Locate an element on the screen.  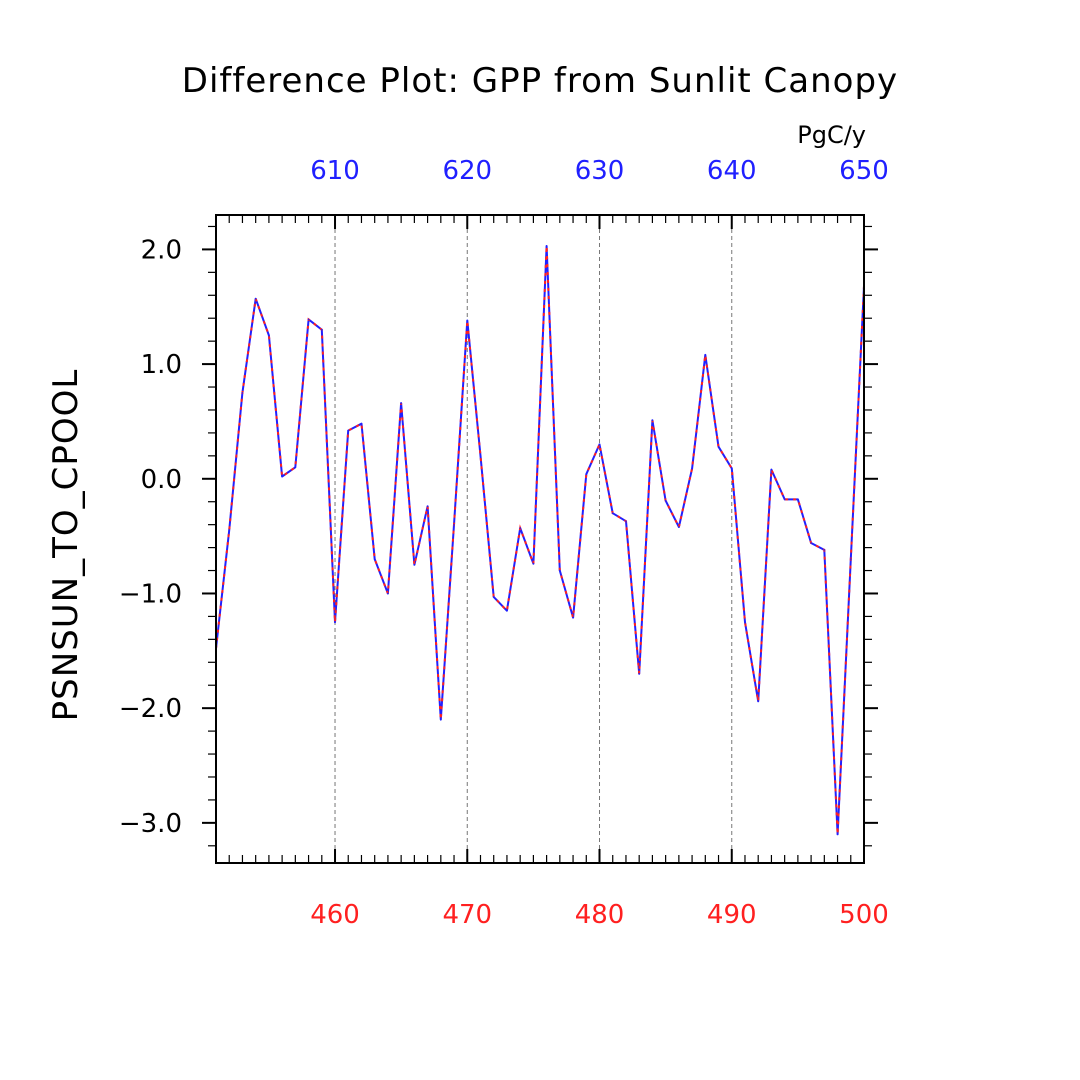
y-axis-label: PSNSUN_TO_CPOOL is located at coordinates (66, 545).